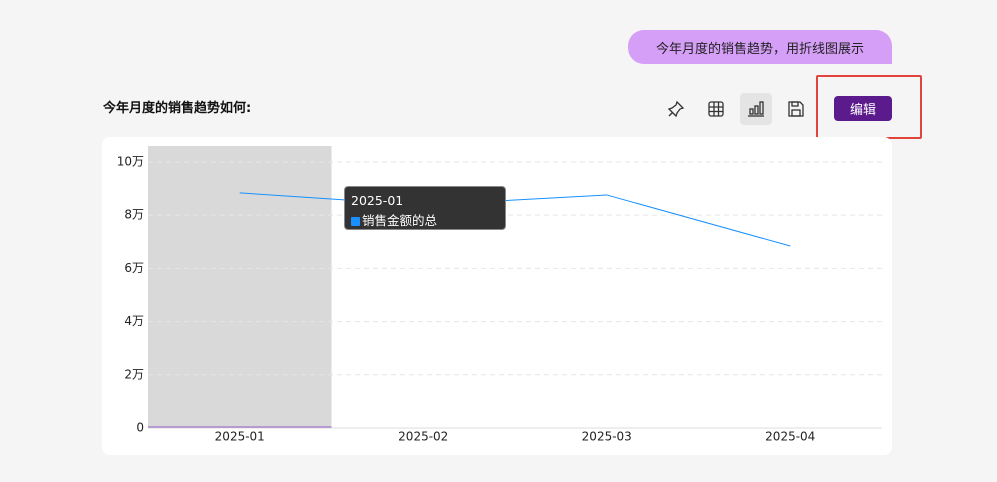 The height and width of the screenshot is (482, 997). What do you see at coordinates (134, 268) in the screenshot?
I see `y-tick-label: 6万` at bounding box center [134, 268].